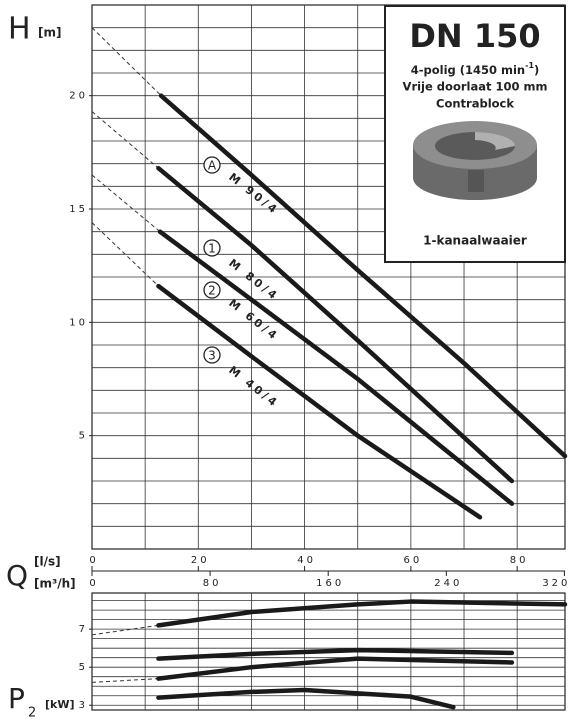 This screenshot has width=573, height=722. What do you see at coordinates (19, 29) in the screenshot?
I see `h-axis-label: H` at bounding box center [19, 29].